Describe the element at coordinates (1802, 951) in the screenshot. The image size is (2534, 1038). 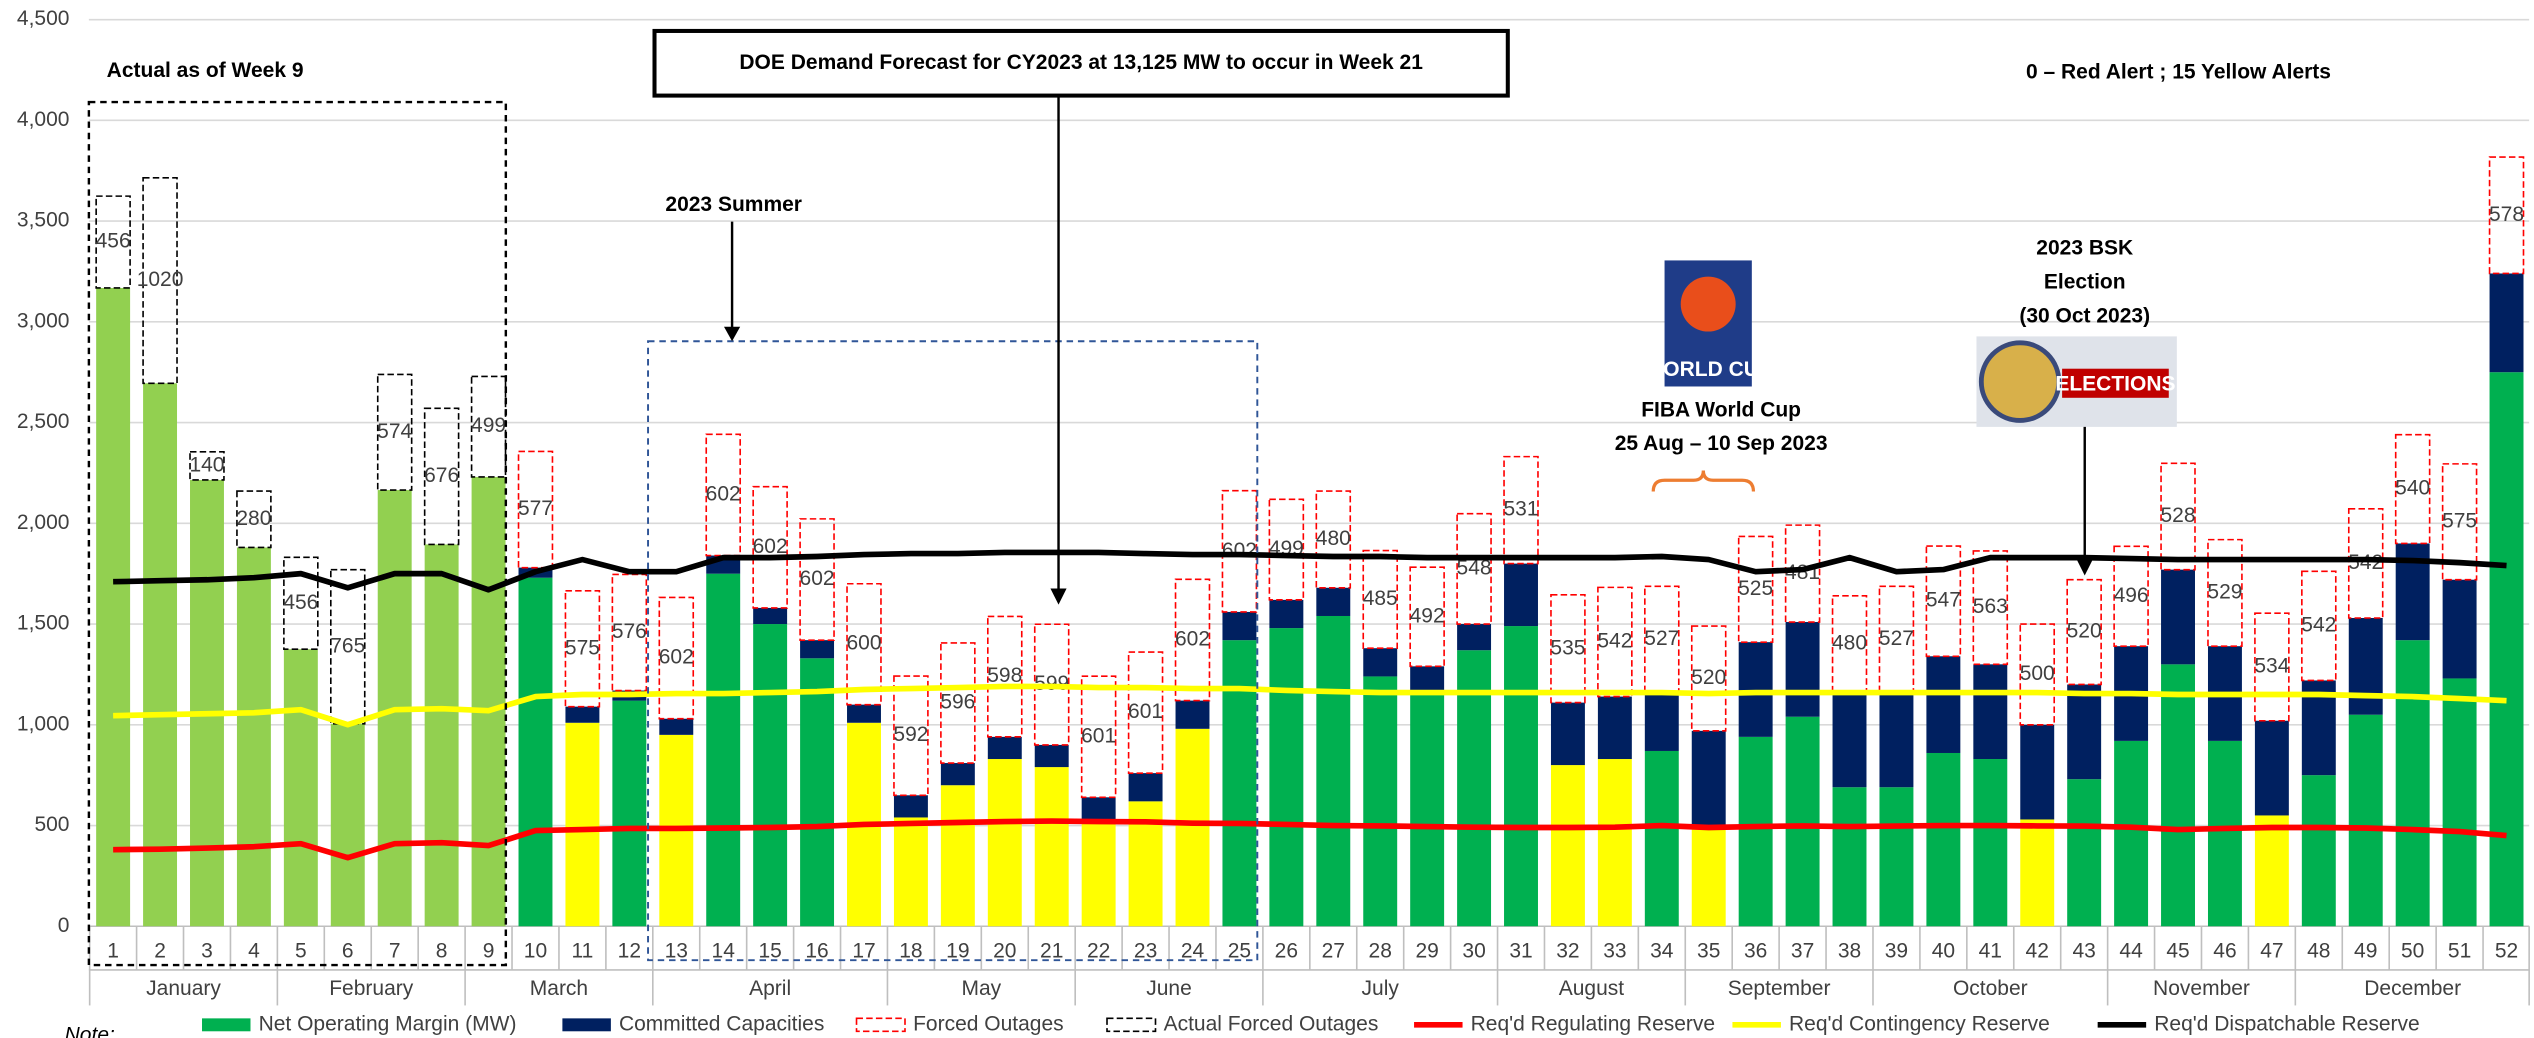
I see `x-tick-label: 37` at that location.